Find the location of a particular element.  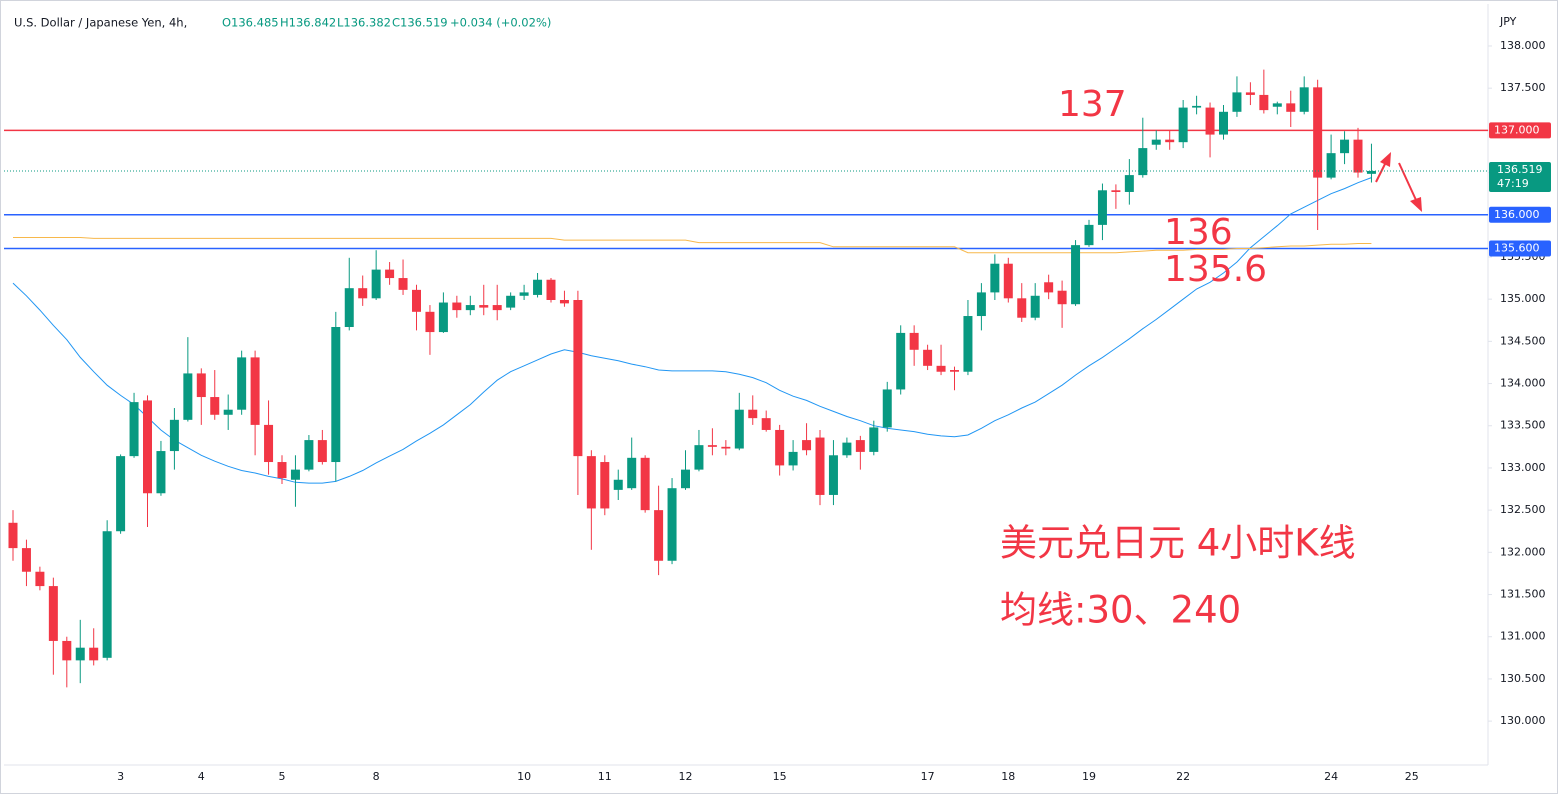

arrow-up is located at coordinates (1381, 172).